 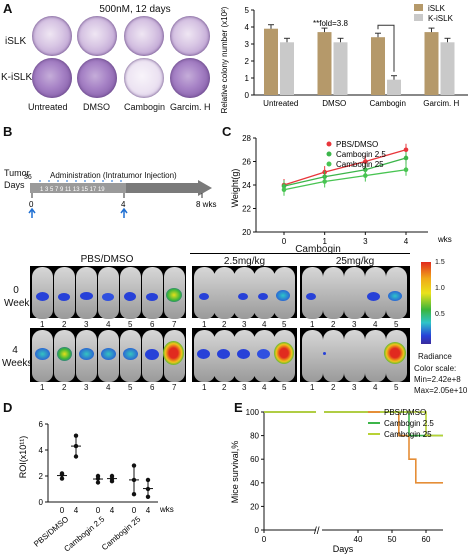 I want to click on administration-window, so click(x=78, y=188).